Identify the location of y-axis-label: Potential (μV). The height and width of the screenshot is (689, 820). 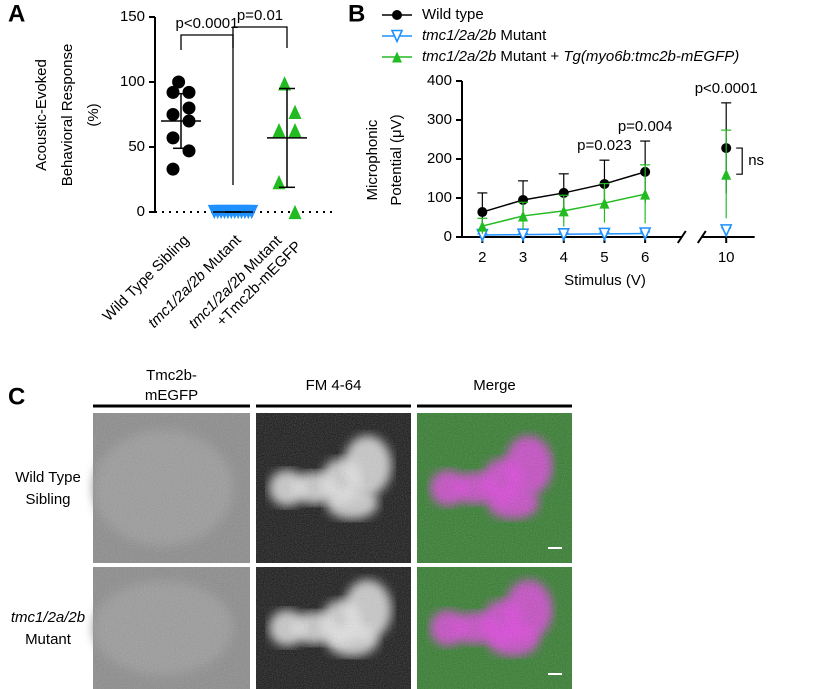
(396, 159).